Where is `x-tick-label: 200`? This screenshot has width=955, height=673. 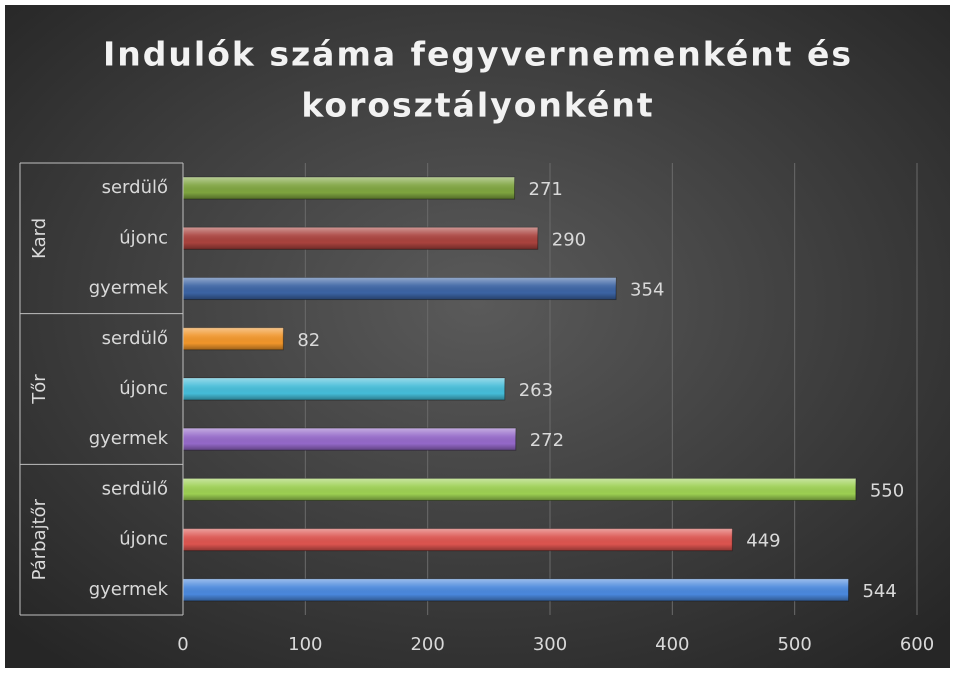 x-tick-label: 200 is located at coordinates (427, 644).